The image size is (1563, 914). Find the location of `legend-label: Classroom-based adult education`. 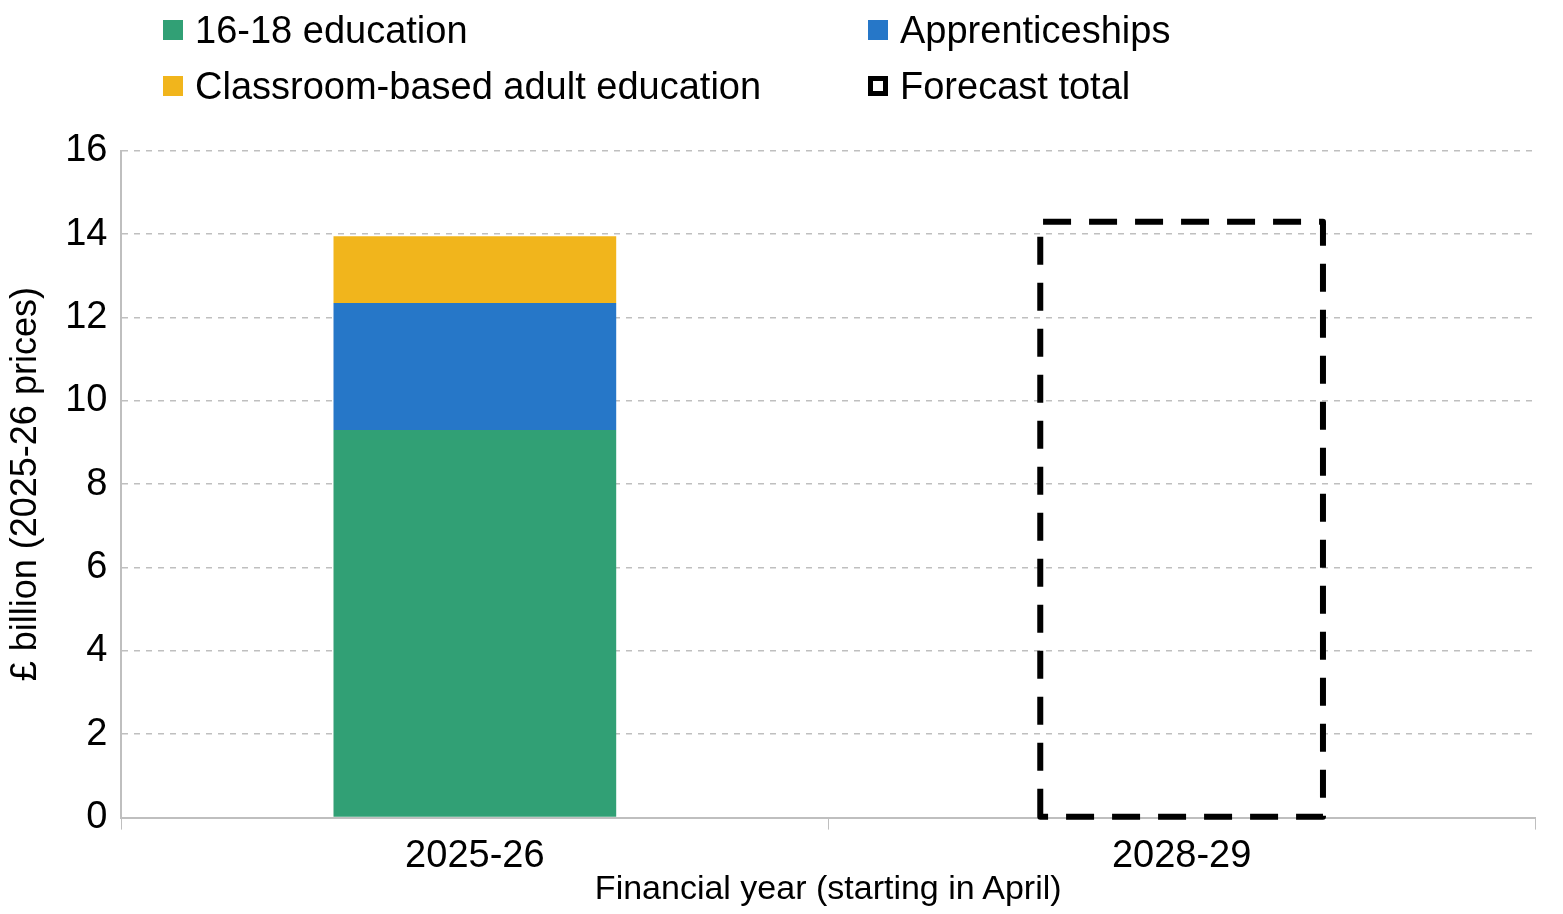

legend-label: Classroom-based adult education is located at coordinates (478, 86).